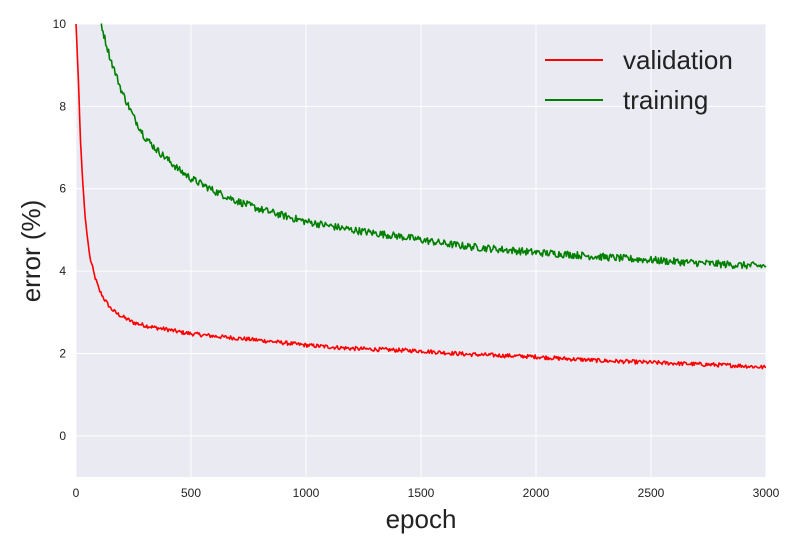 Image resolution: width=800 pixels, height=550 pixels. I want to click on y-tick-label: 0, so click(62, 436).